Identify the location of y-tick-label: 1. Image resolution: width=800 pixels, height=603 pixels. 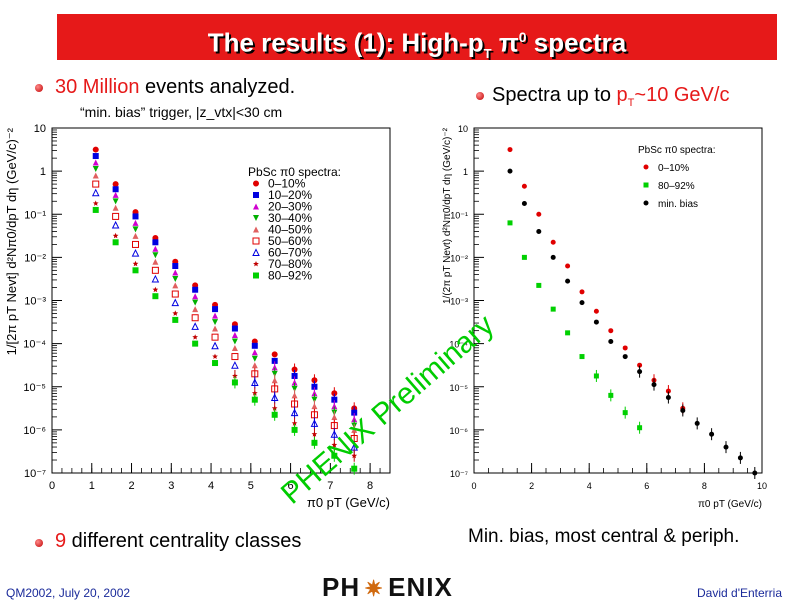
(43, 172).